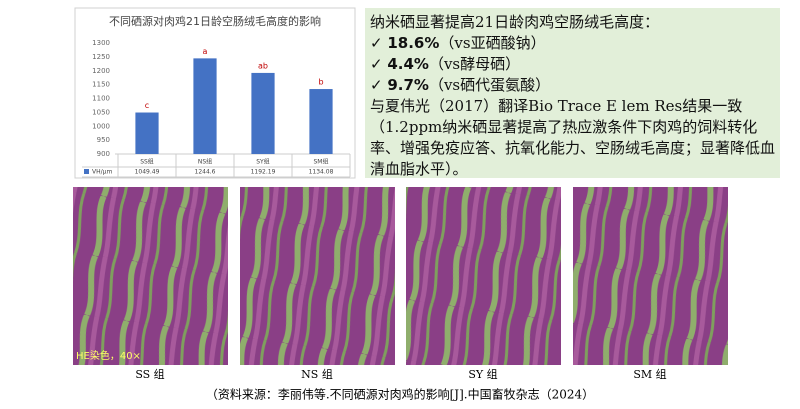 The width and height of the screenshot is (800, 409). Describe the element at coordinates (101, 43) in the screenshot. I see `y-tick-label: 1300` at that location.